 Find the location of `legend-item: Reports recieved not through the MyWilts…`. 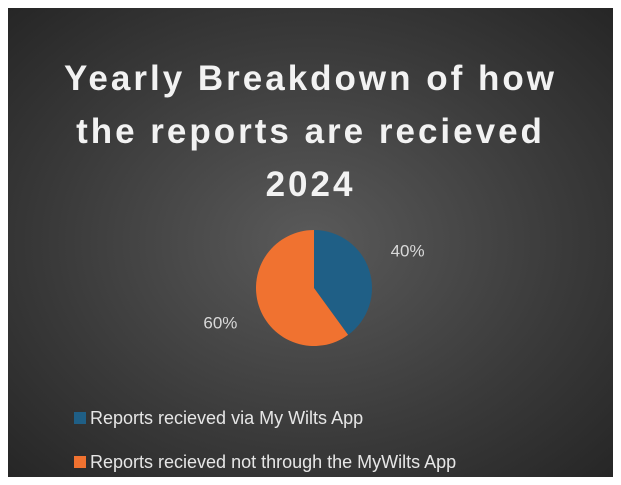

legend-item: Reports recieved not through the MyWilts… is located at coordinates (265, 458).